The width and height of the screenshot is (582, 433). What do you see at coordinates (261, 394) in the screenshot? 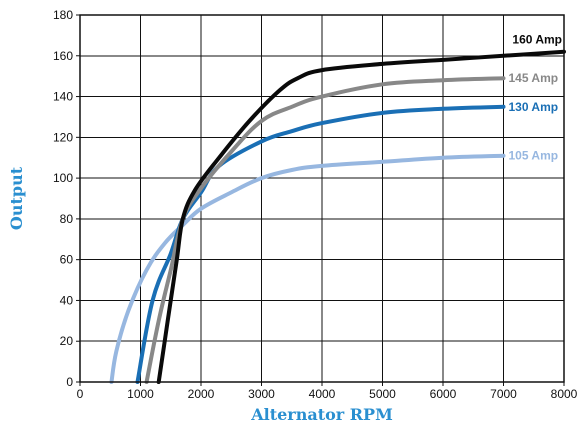
I see `x-tick-label: 3000` at bounding box center [261, 394].